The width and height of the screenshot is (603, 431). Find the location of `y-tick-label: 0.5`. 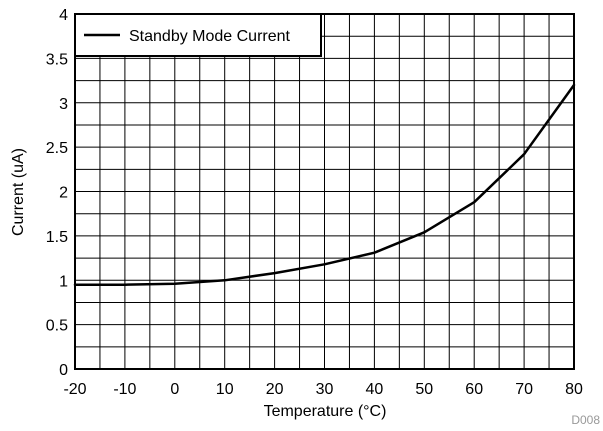

y-tick-label: 0.5 is located at coordinates (57, 326).